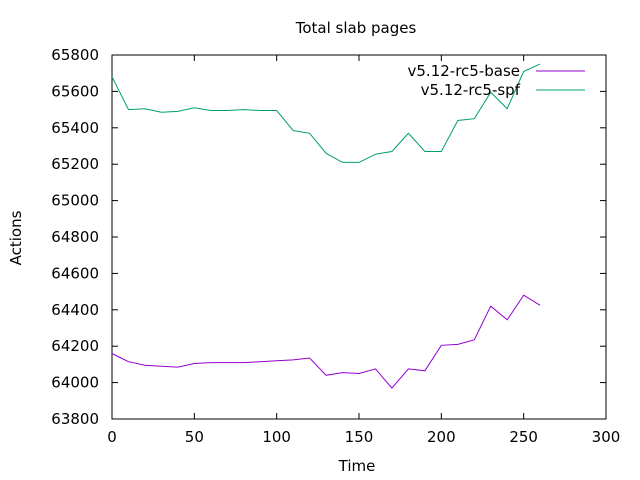  Describe the element at coordinates (75, 201) in the screenshot. I see `y-tick-label: 65000` at that location.